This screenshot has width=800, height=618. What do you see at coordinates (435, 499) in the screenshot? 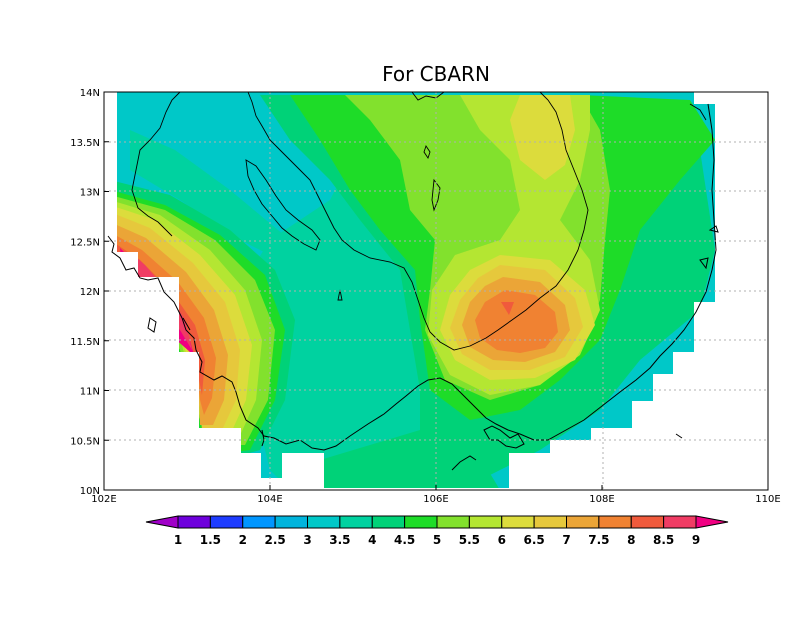
I see `x-tick-label: 106E` at bounding box center [435, 499].